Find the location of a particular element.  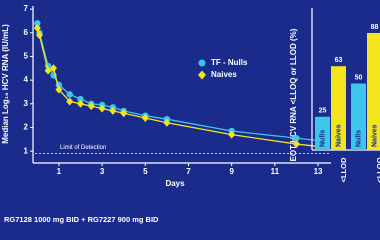

x-tick-label: 1 is located at coordinates (59, 171).